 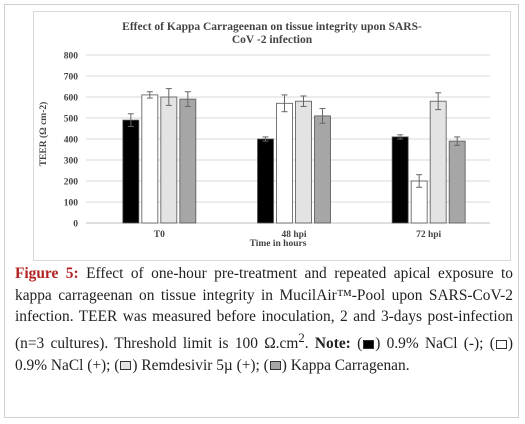 I want to click on x-tick-label: T0, so click(x=159, y=235).